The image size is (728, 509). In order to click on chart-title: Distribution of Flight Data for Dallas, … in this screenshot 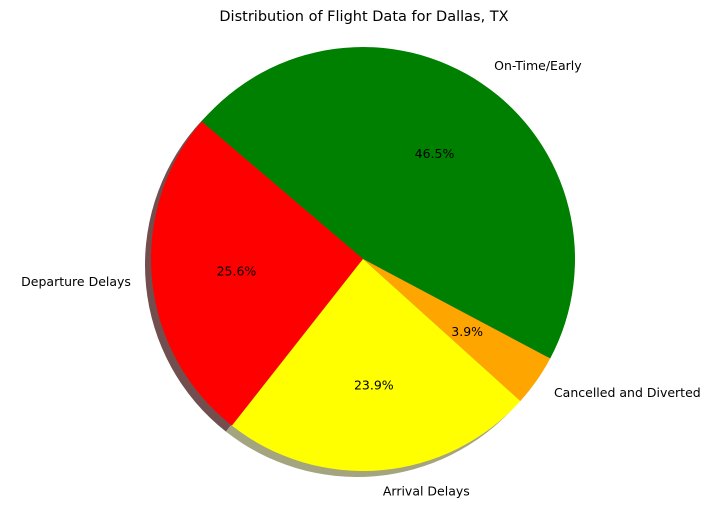, I will do `click(363, 17)`.